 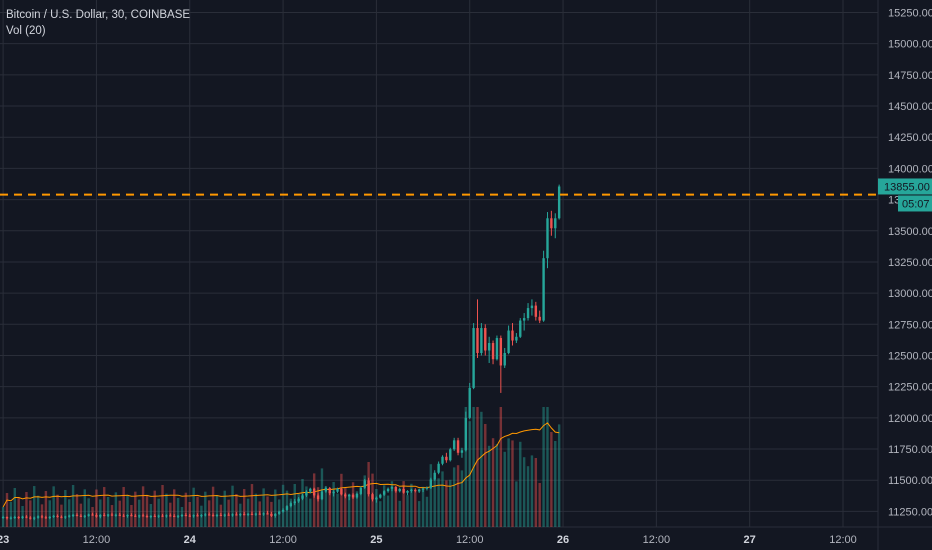 What do you see at coordinates (26, 31) in the screenshot?
I see `volume-indicator-legend: Vol (20)` at bounding box center [26, 31].